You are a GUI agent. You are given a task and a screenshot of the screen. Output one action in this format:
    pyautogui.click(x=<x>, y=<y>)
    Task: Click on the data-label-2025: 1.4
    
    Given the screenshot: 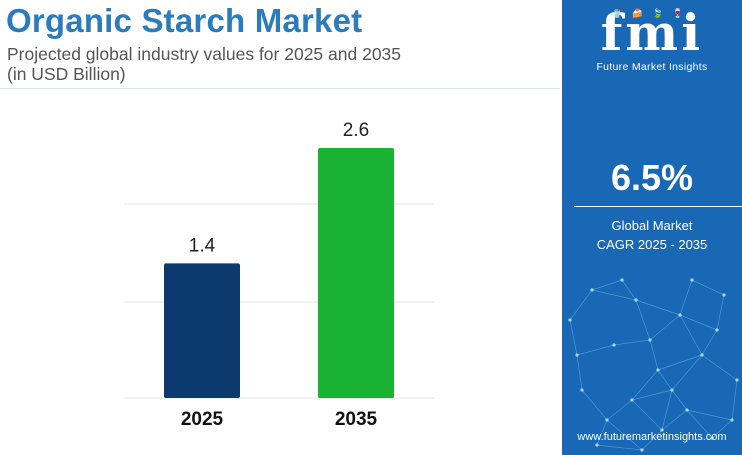 What is the action you would take?
    pyautogui.click(x=202, y=245)
    